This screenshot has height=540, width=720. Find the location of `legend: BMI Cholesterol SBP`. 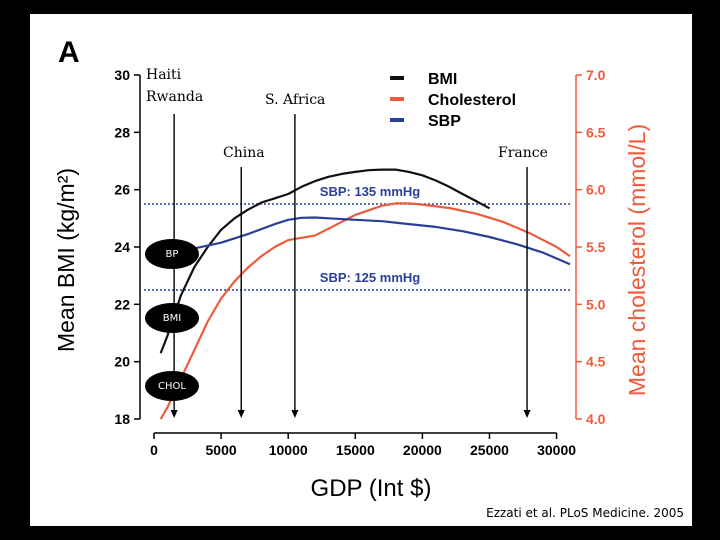

legend: BMI Cholesterol SBP is located at coordinates (453, 100).